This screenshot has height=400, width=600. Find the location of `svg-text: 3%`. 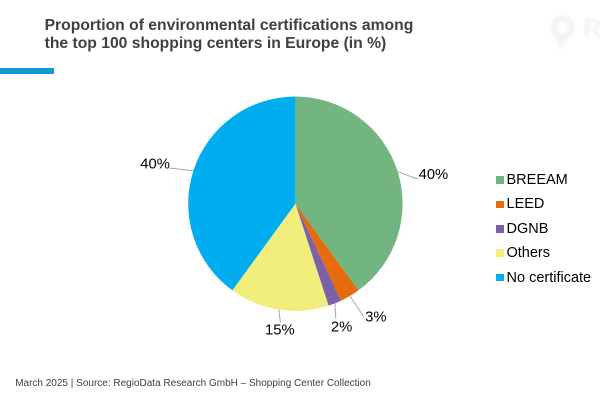

svg-text: 3% is located at coordinates (375, 317).